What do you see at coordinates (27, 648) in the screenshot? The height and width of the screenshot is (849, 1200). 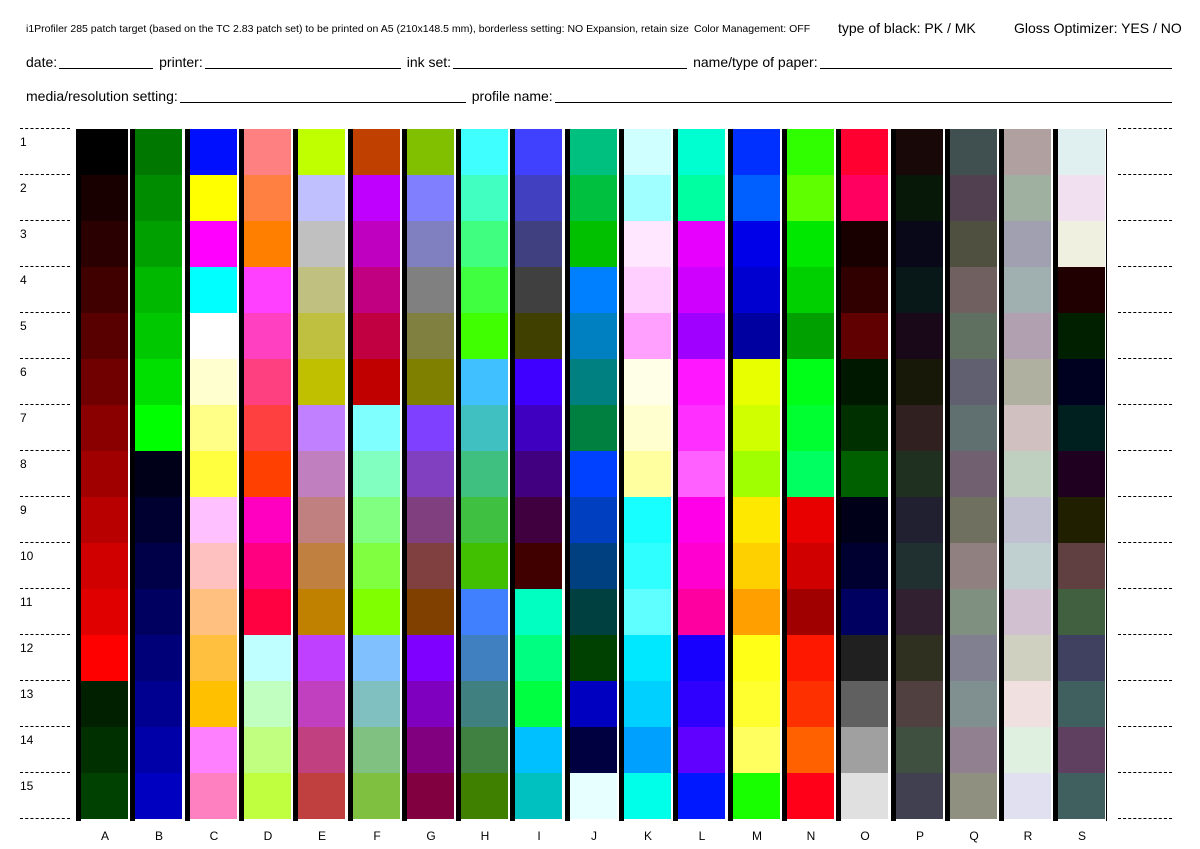 I see `row-label: 12` at bounding box center [27, 648].